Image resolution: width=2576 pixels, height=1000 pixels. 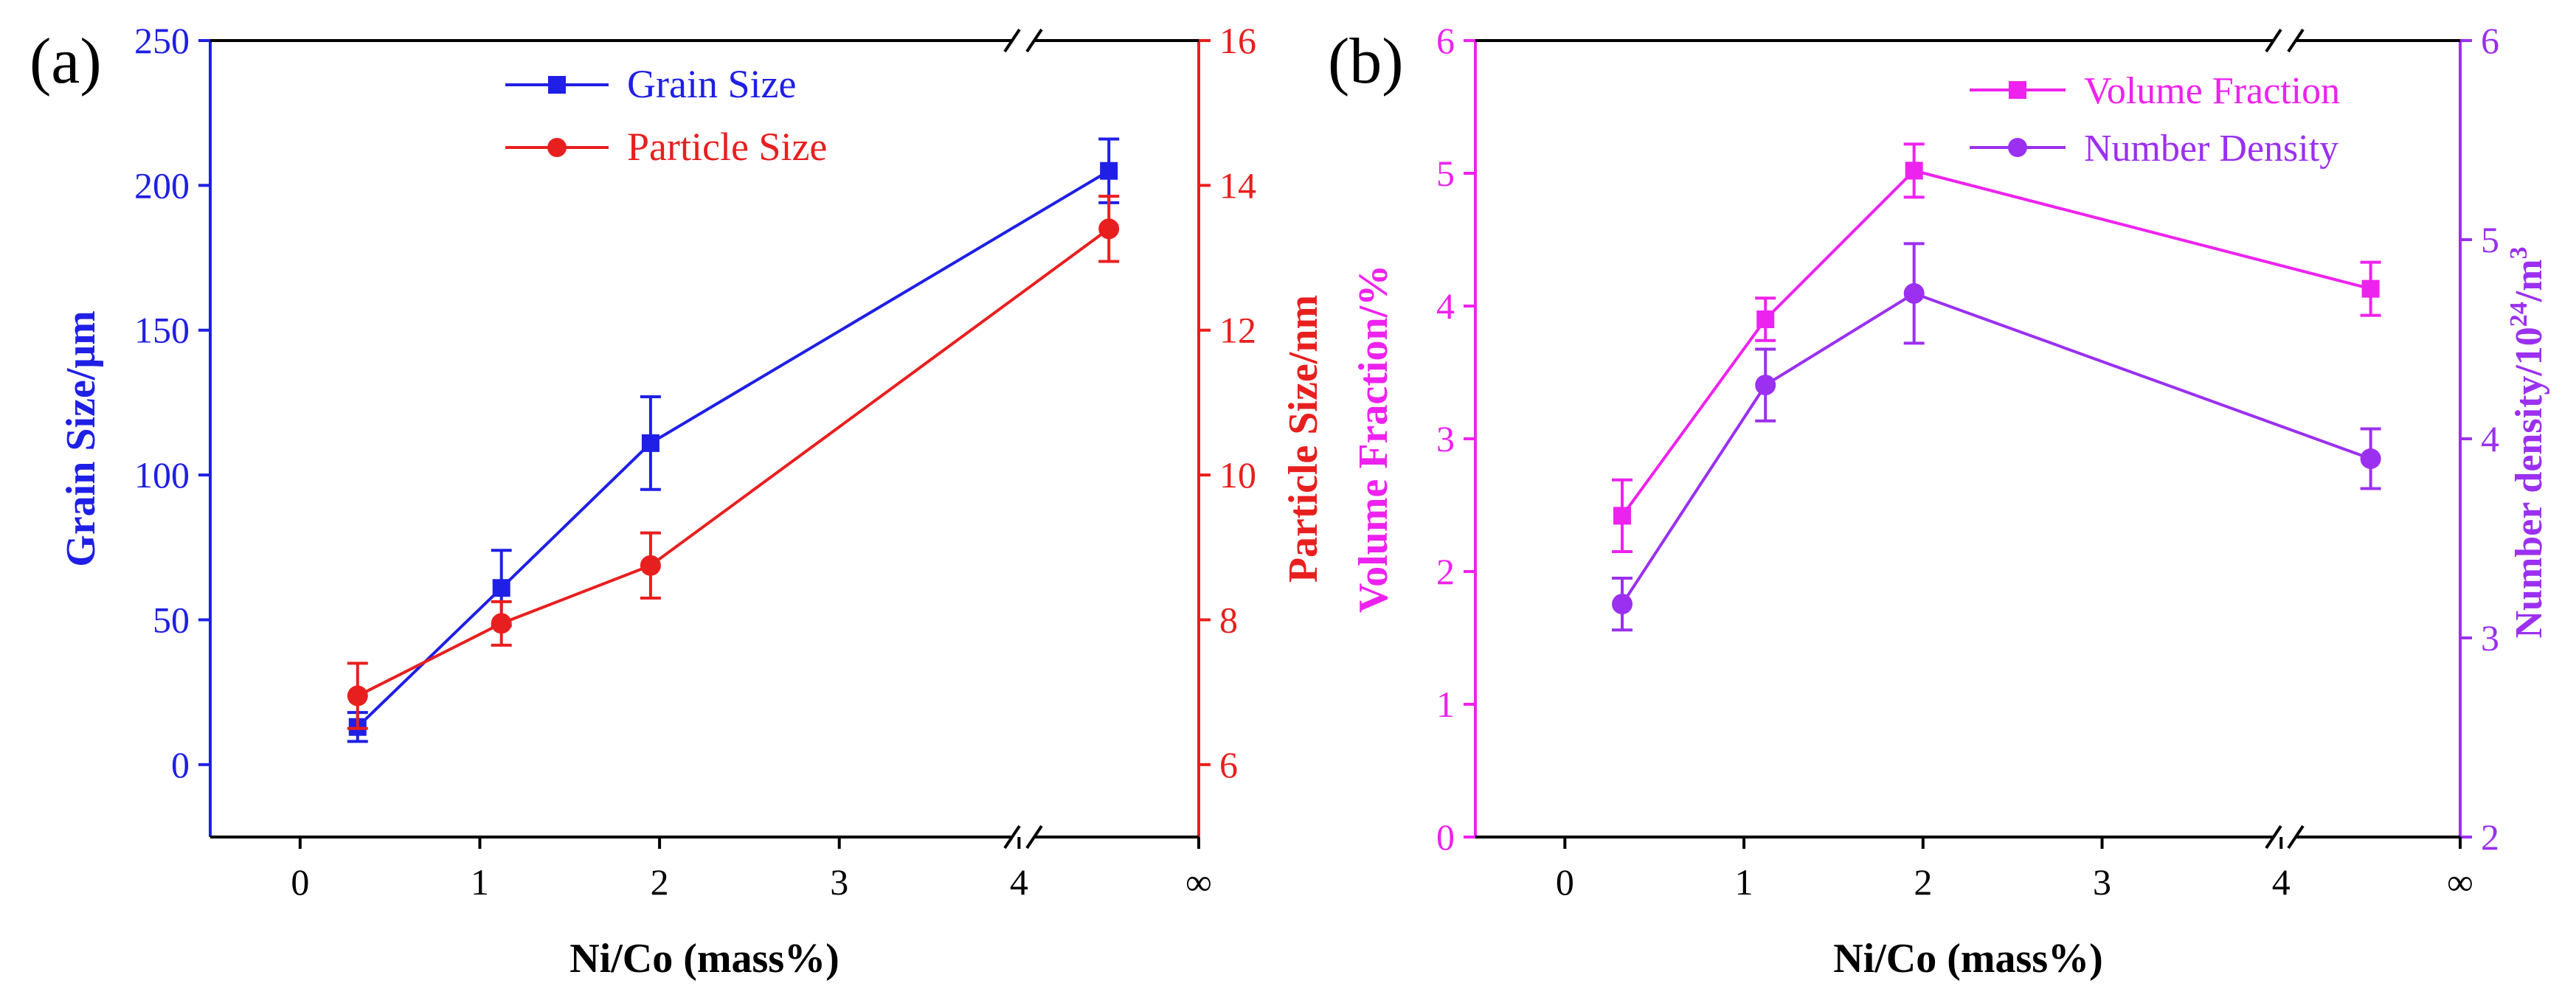 What do you see at coordinates (1237, 475) in the screenshot?
I see `right-tick-label: 10` at bounding box center [1237, 475].